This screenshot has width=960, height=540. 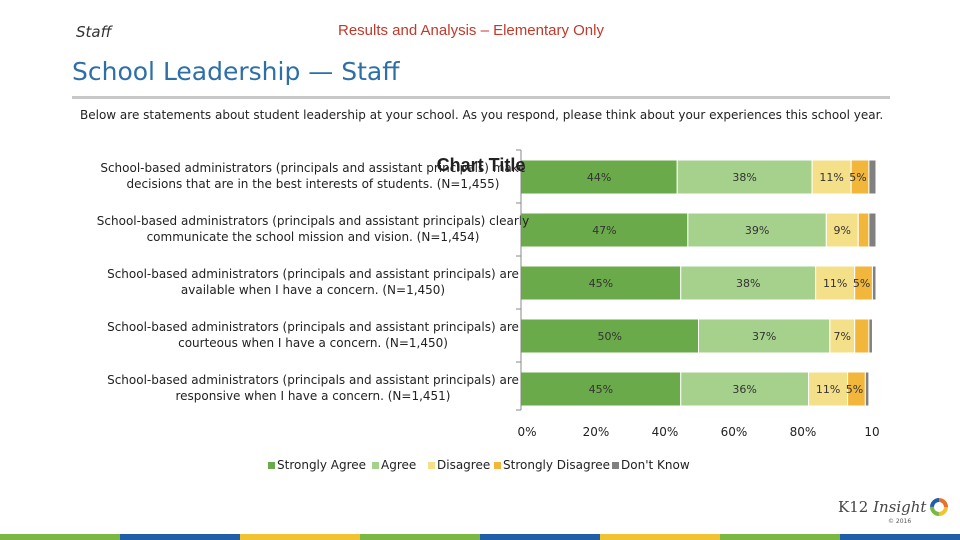 I want to click on k12-insight-logo: K12 Insight, so click(x=893, y=507).